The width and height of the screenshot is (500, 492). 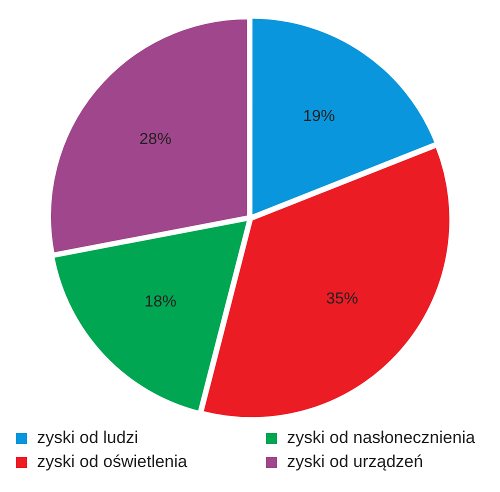 I want to click on legend-label: zyski od ludzi, so click(x=87, y=438).